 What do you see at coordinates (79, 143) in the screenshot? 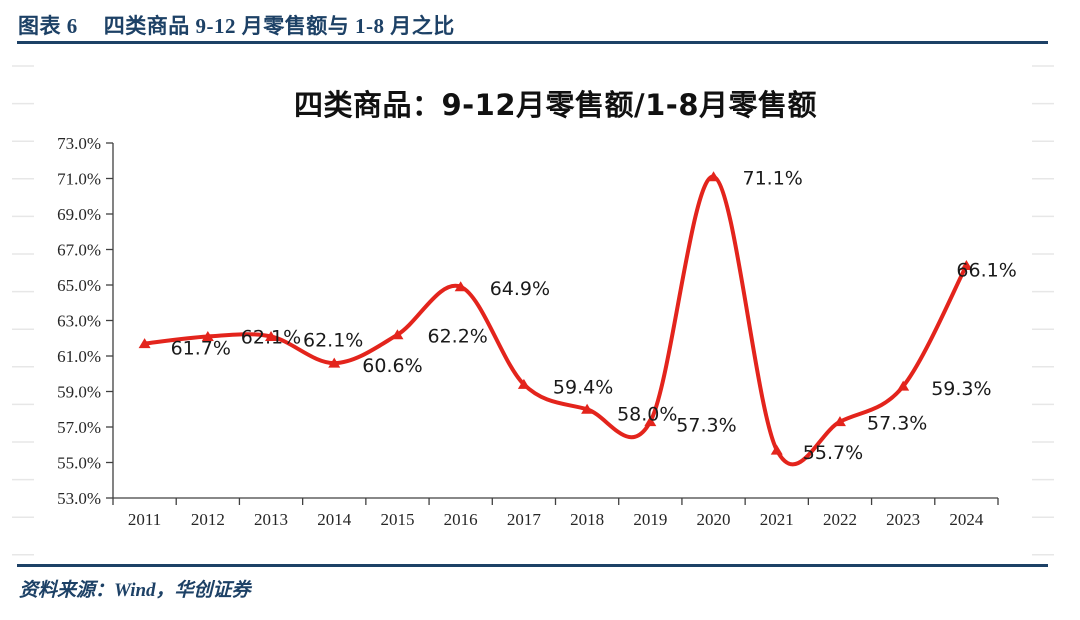
I see `y-axis-tick-label: 73.0%` at bounding box center [79, 143].